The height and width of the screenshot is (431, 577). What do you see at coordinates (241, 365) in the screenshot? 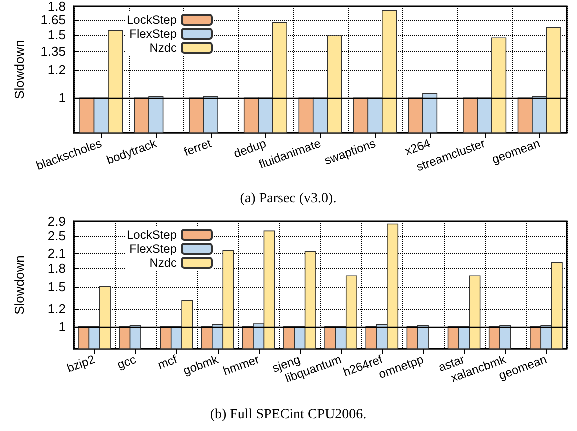
I see `x-tick-label: hmmer` at bounding box center [241, 365].